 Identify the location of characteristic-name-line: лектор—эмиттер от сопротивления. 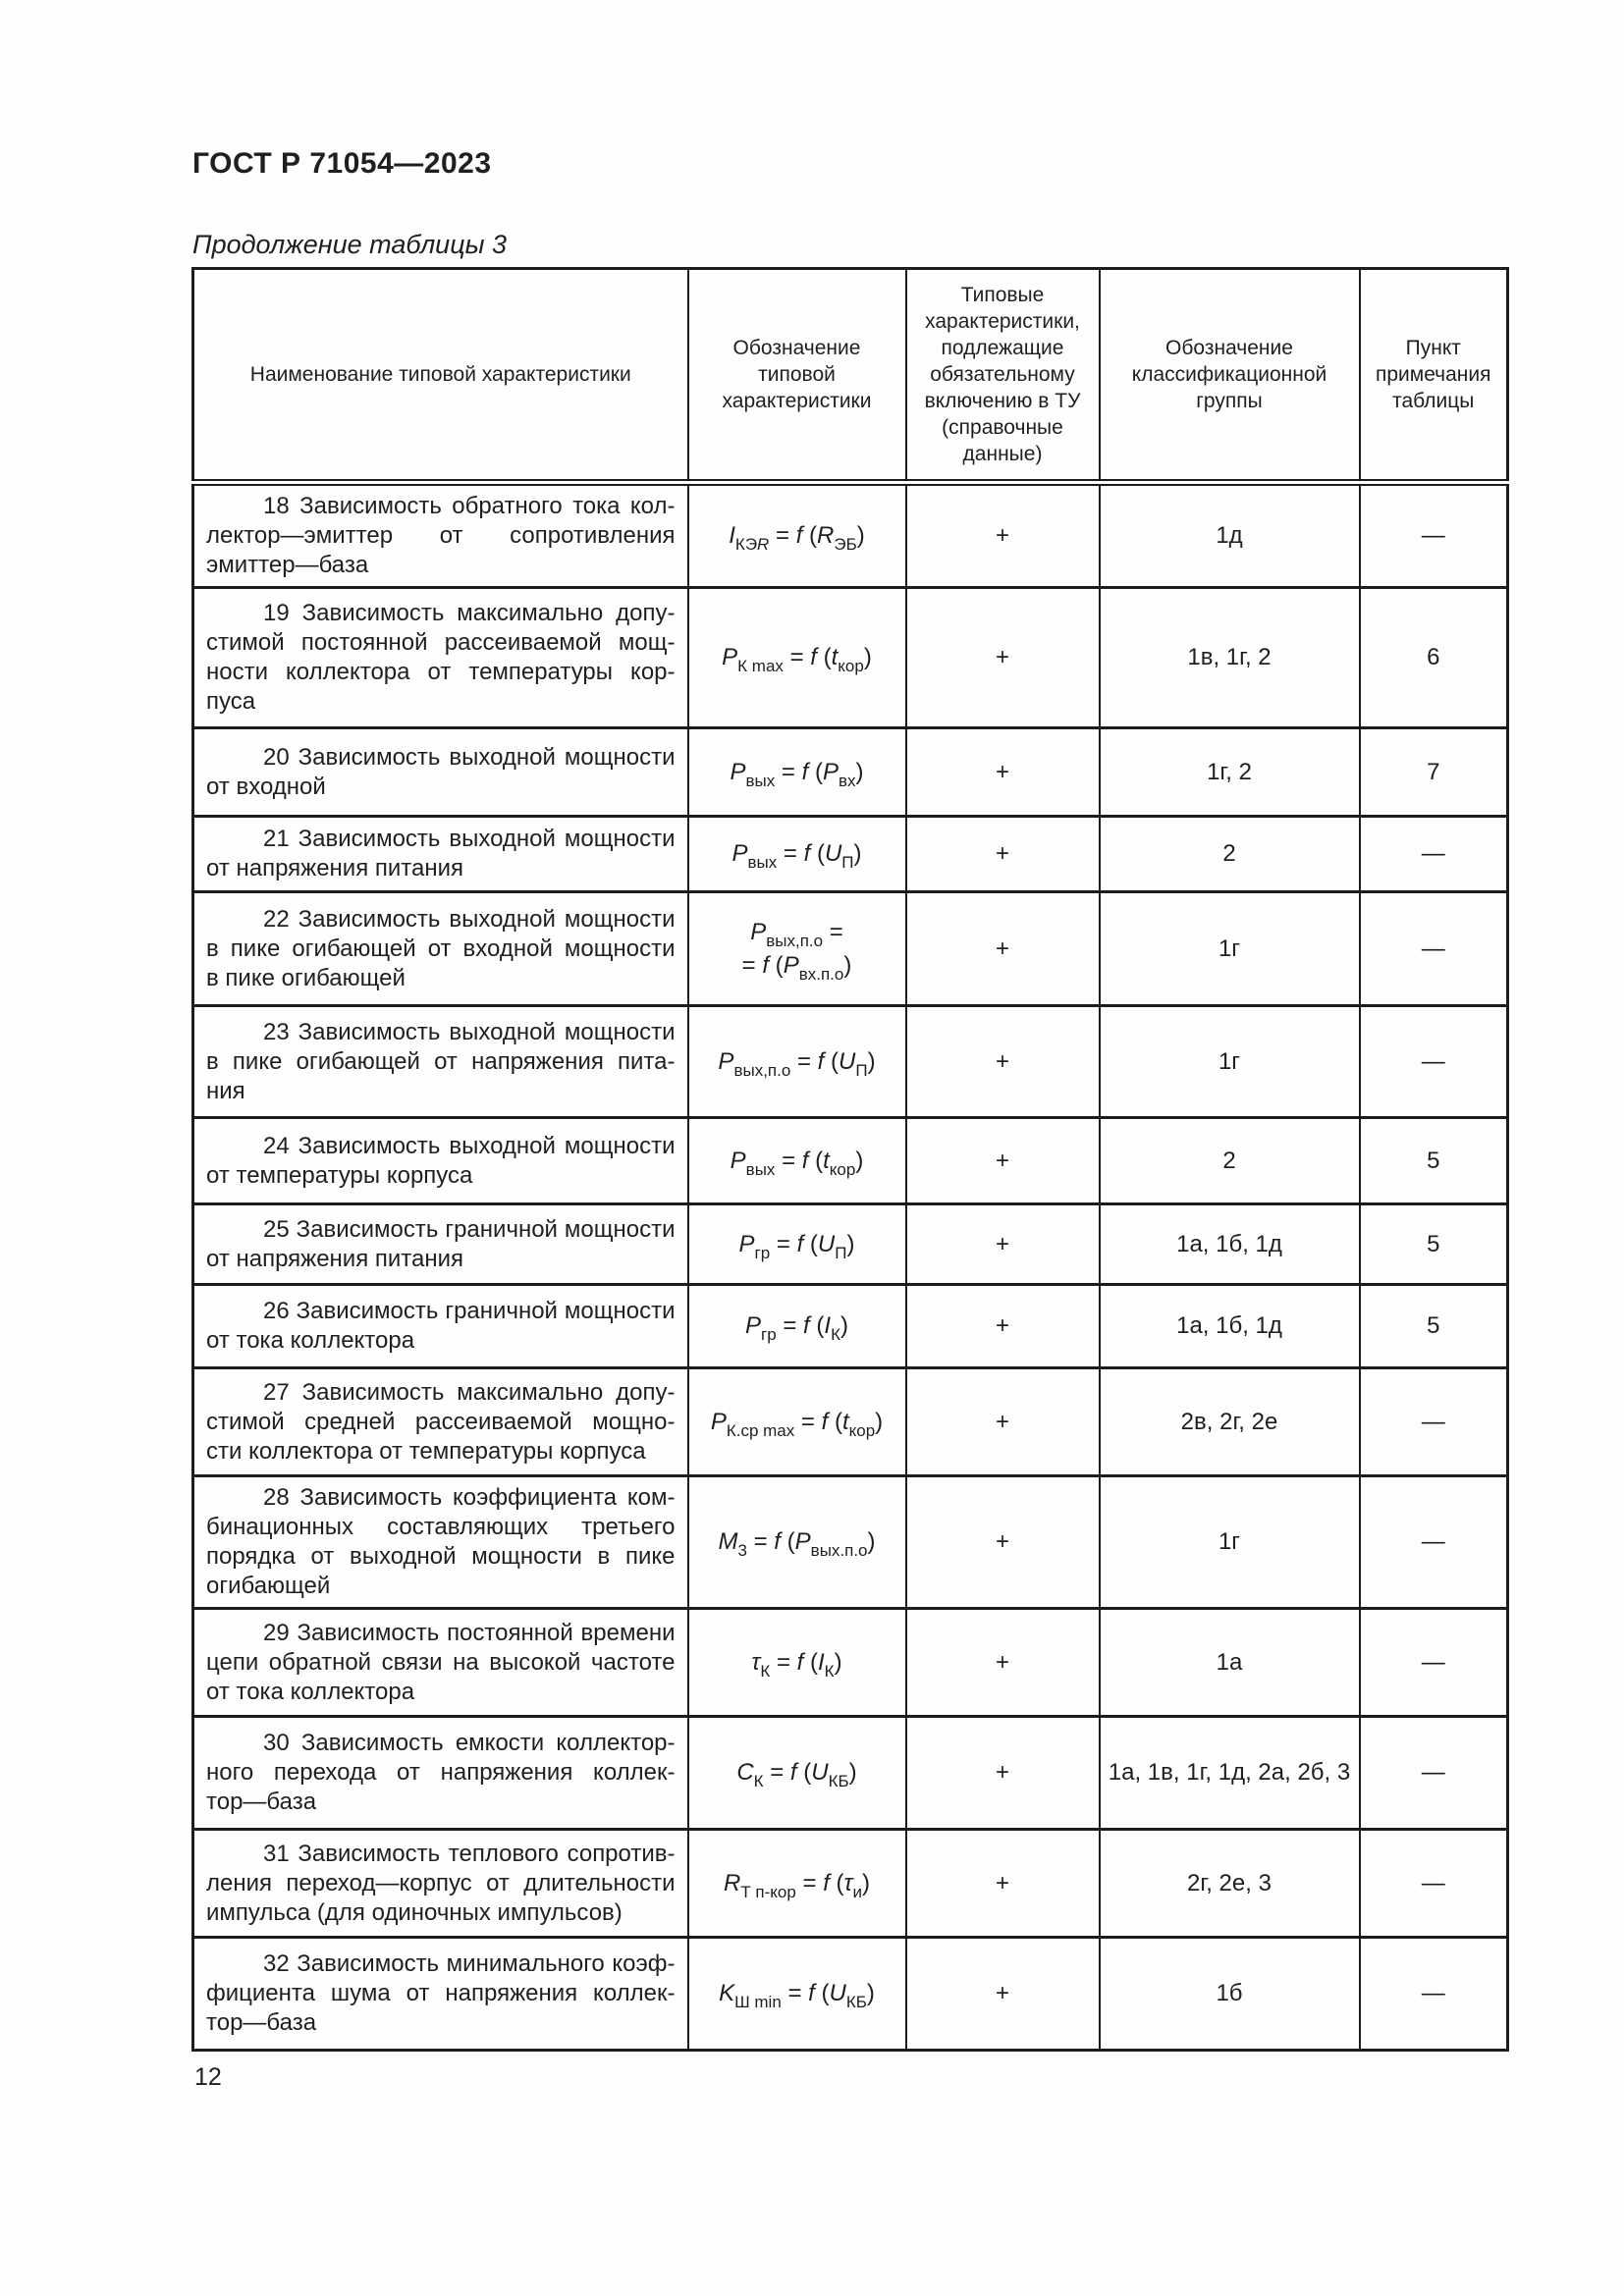
(441, 535).